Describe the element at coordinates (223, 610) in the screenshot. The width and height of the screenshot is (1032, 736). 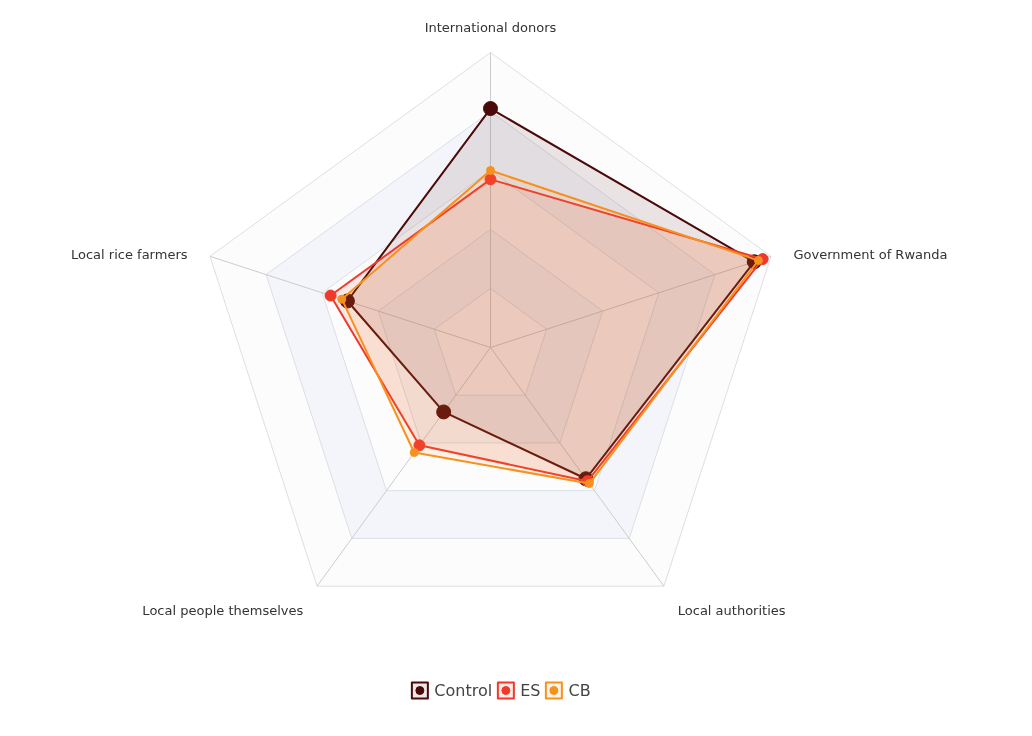
I see `spoke-label: Local people themselves` at that location.